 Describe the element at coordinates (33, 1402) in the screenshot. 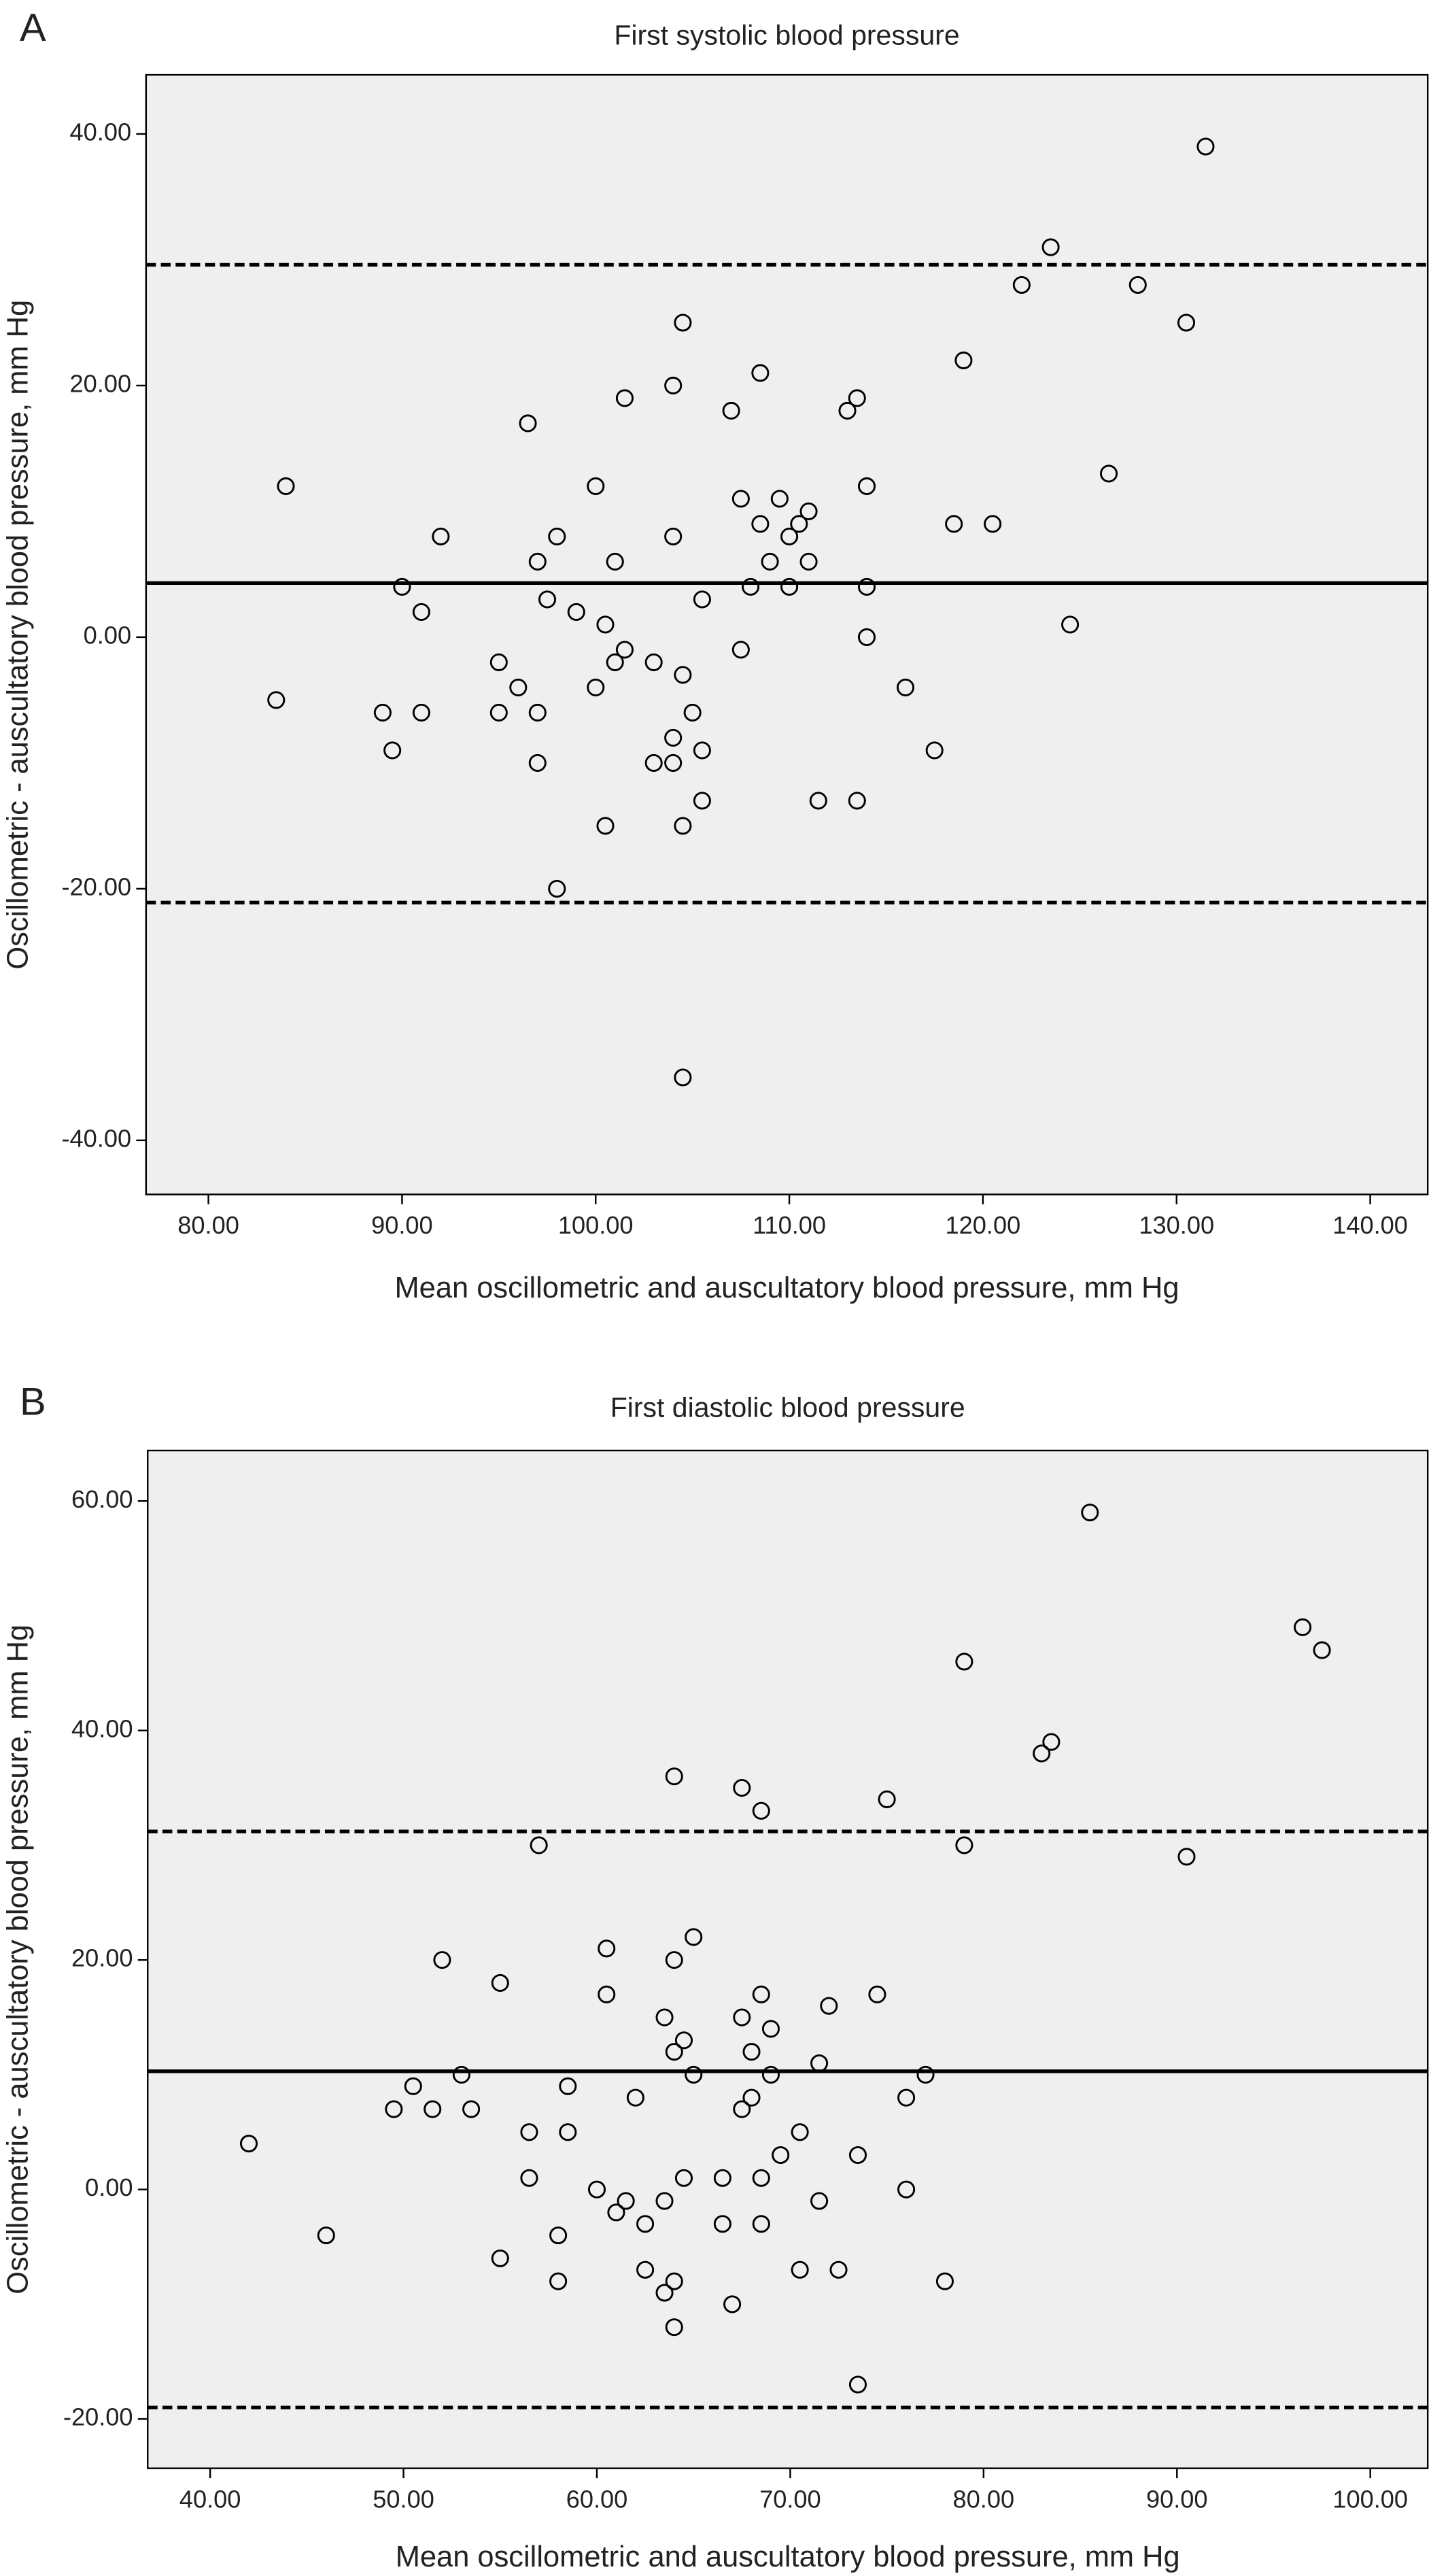

I see `panel-label: B` at that location.